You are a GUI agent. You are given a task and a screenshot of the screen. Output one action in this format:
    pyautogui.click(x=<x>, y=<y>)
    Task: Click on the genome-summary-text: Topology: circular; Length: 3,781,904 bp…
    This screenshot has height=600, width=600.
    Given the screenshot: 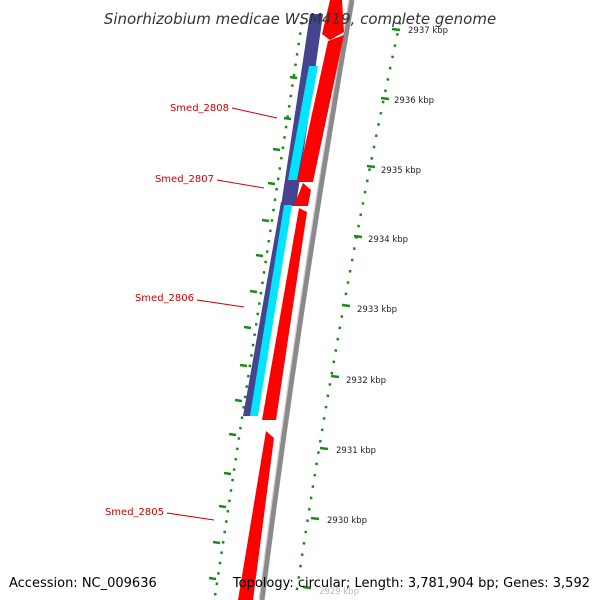 What is the action you would take?
    pyautogui.click(x=411, y=583)
    